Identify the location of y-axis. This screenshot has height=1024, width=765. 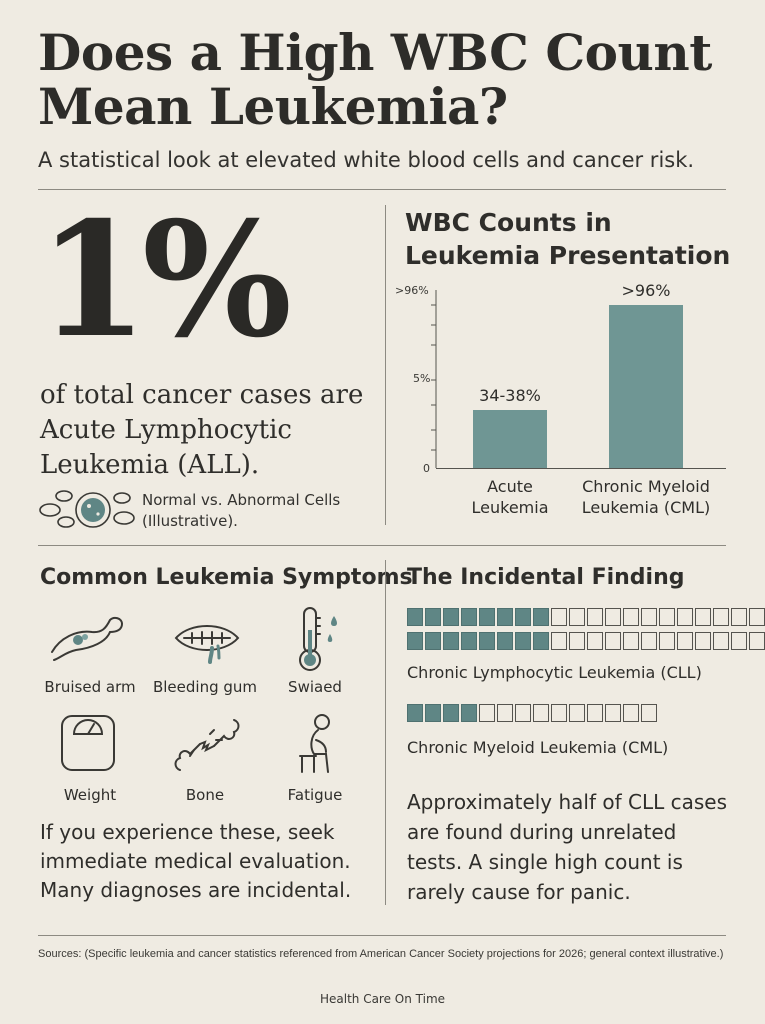
(434, 379).